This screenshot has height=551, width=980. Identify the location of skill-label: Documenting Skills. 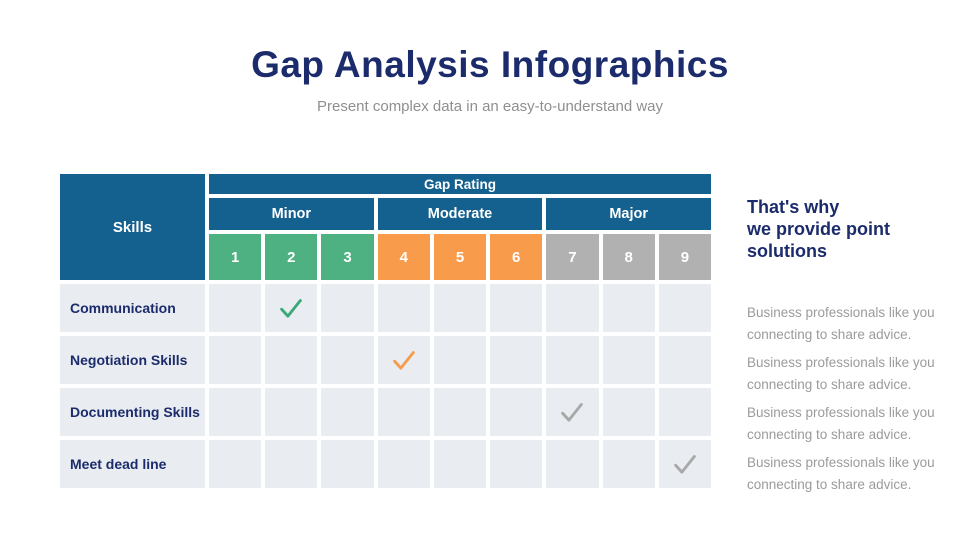
(132, 412).